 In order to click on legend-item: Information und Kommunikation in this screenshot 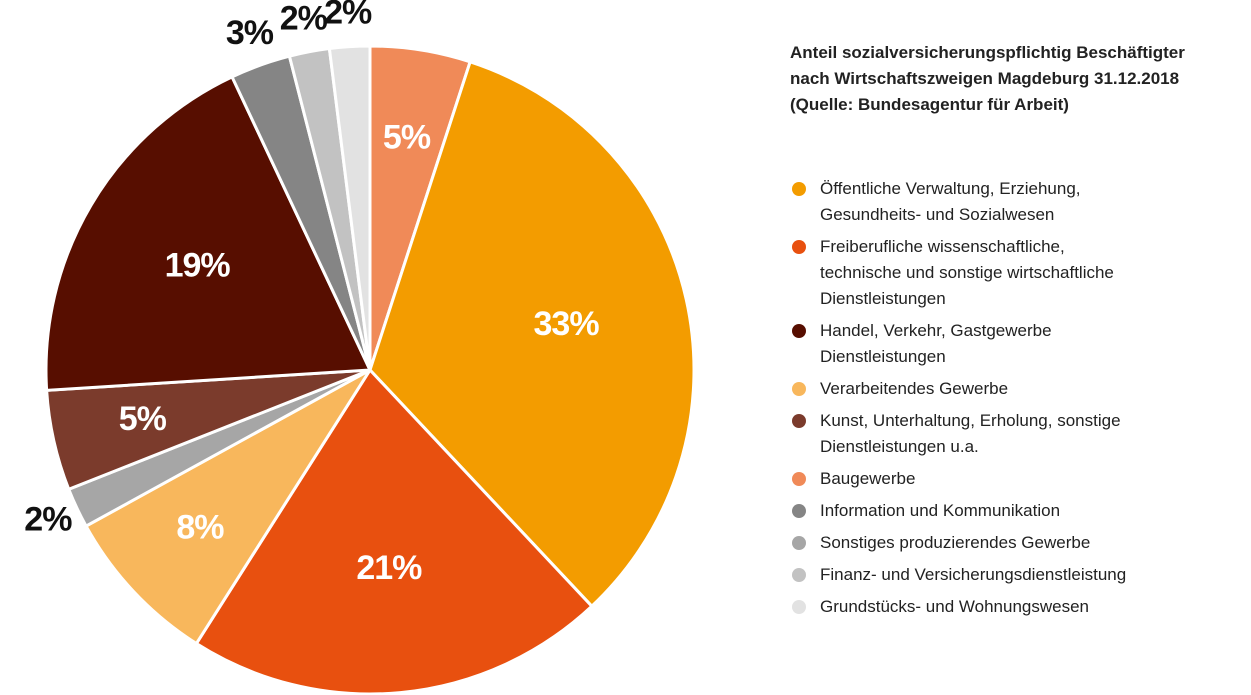, I will do `click(1017, 511)`.